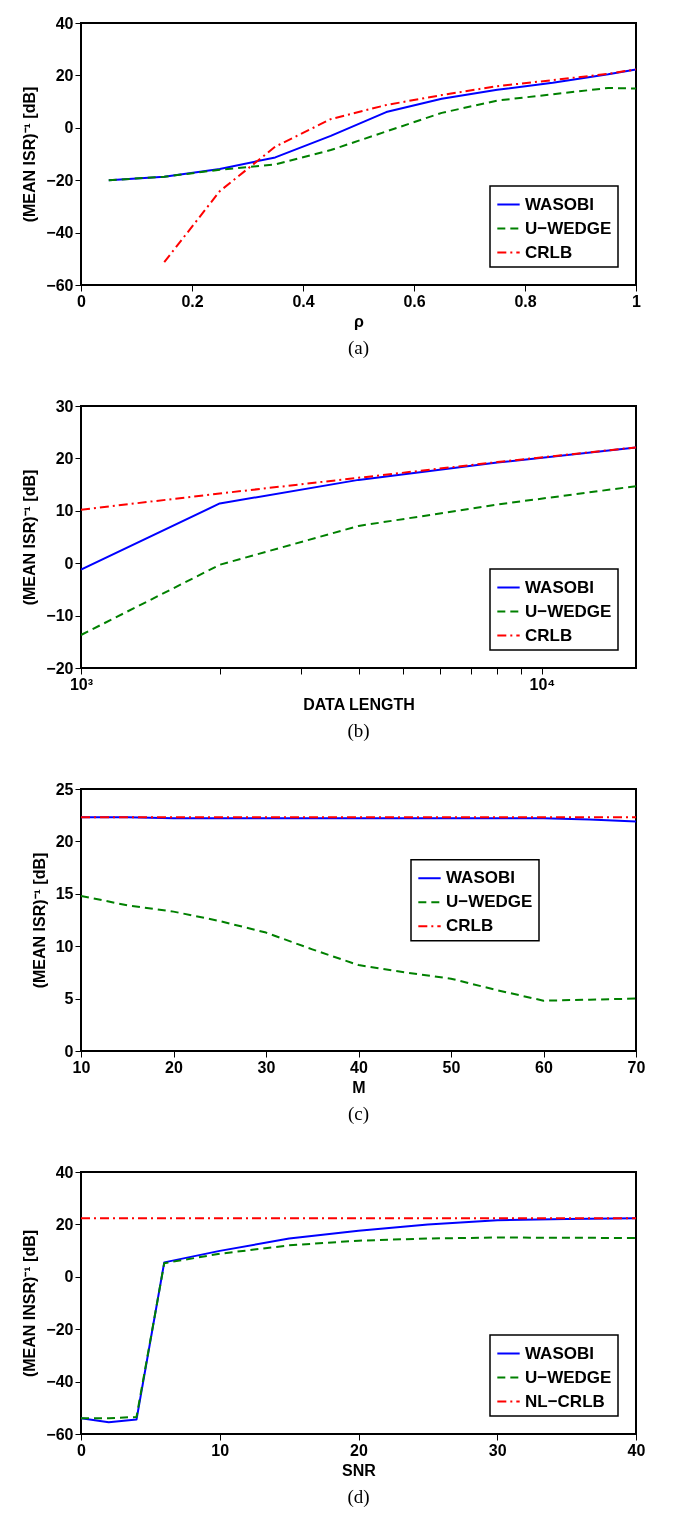 The height and width of the screenshot is (1538, 682). What do you see at coordinates (303, 301) in the screenshot?
I see `x-tick-label: 0.4` at bounding box center [303, 301].